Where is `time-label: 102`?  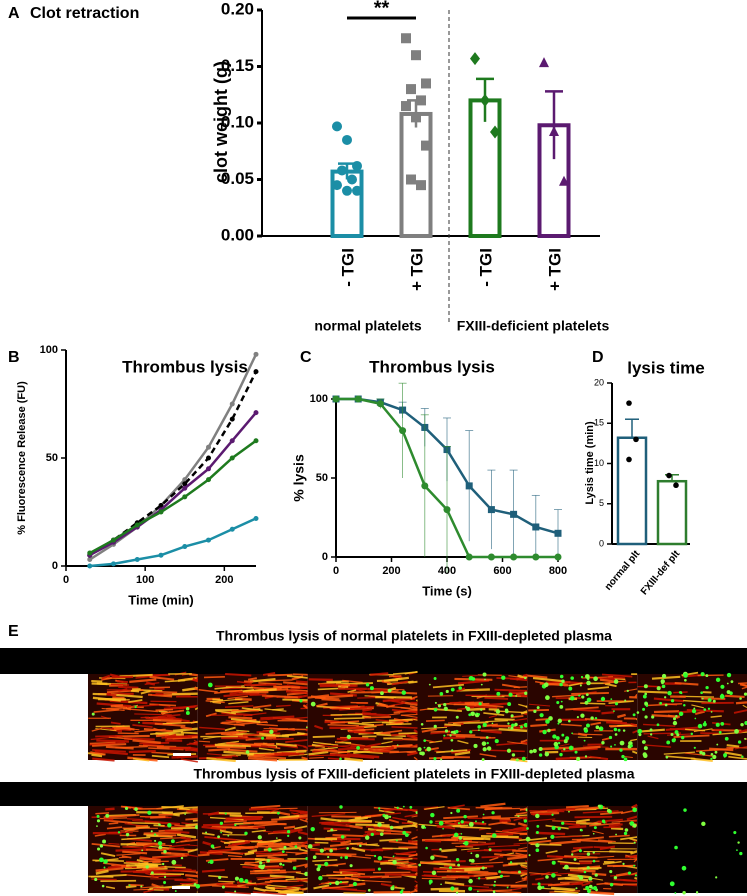
time-label: 102 is located at coordinates (257, 658).